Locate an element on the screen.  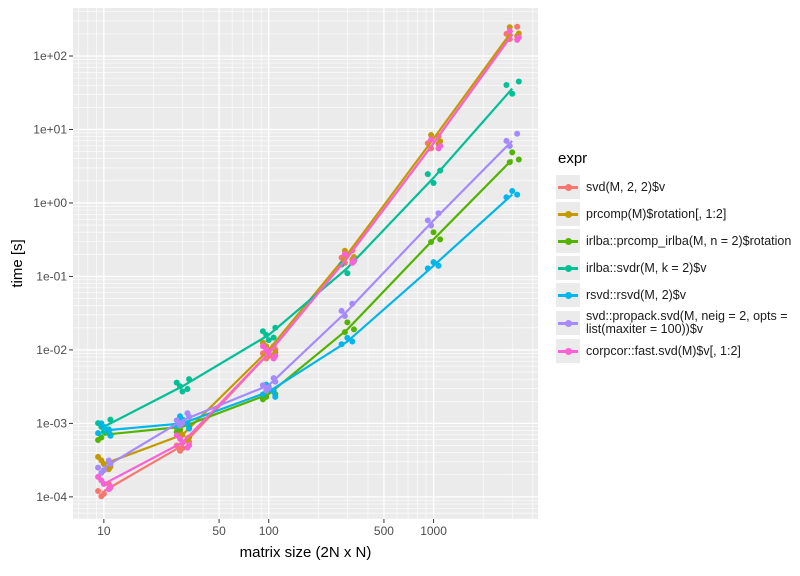
x-tick-label: 100 is located at coordinates (269, 531).